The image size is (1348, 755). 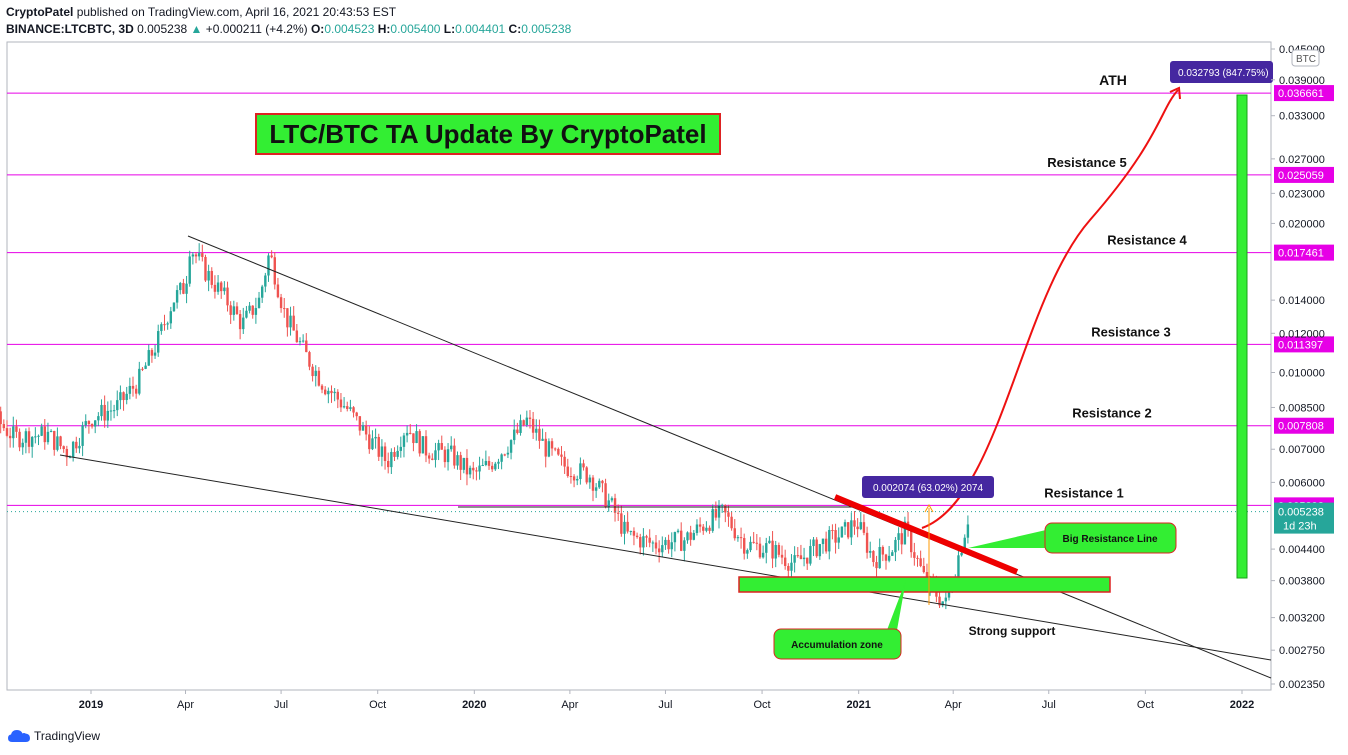 I want to click on tradingview-brand: TradingView, so click(x=67, y=736).